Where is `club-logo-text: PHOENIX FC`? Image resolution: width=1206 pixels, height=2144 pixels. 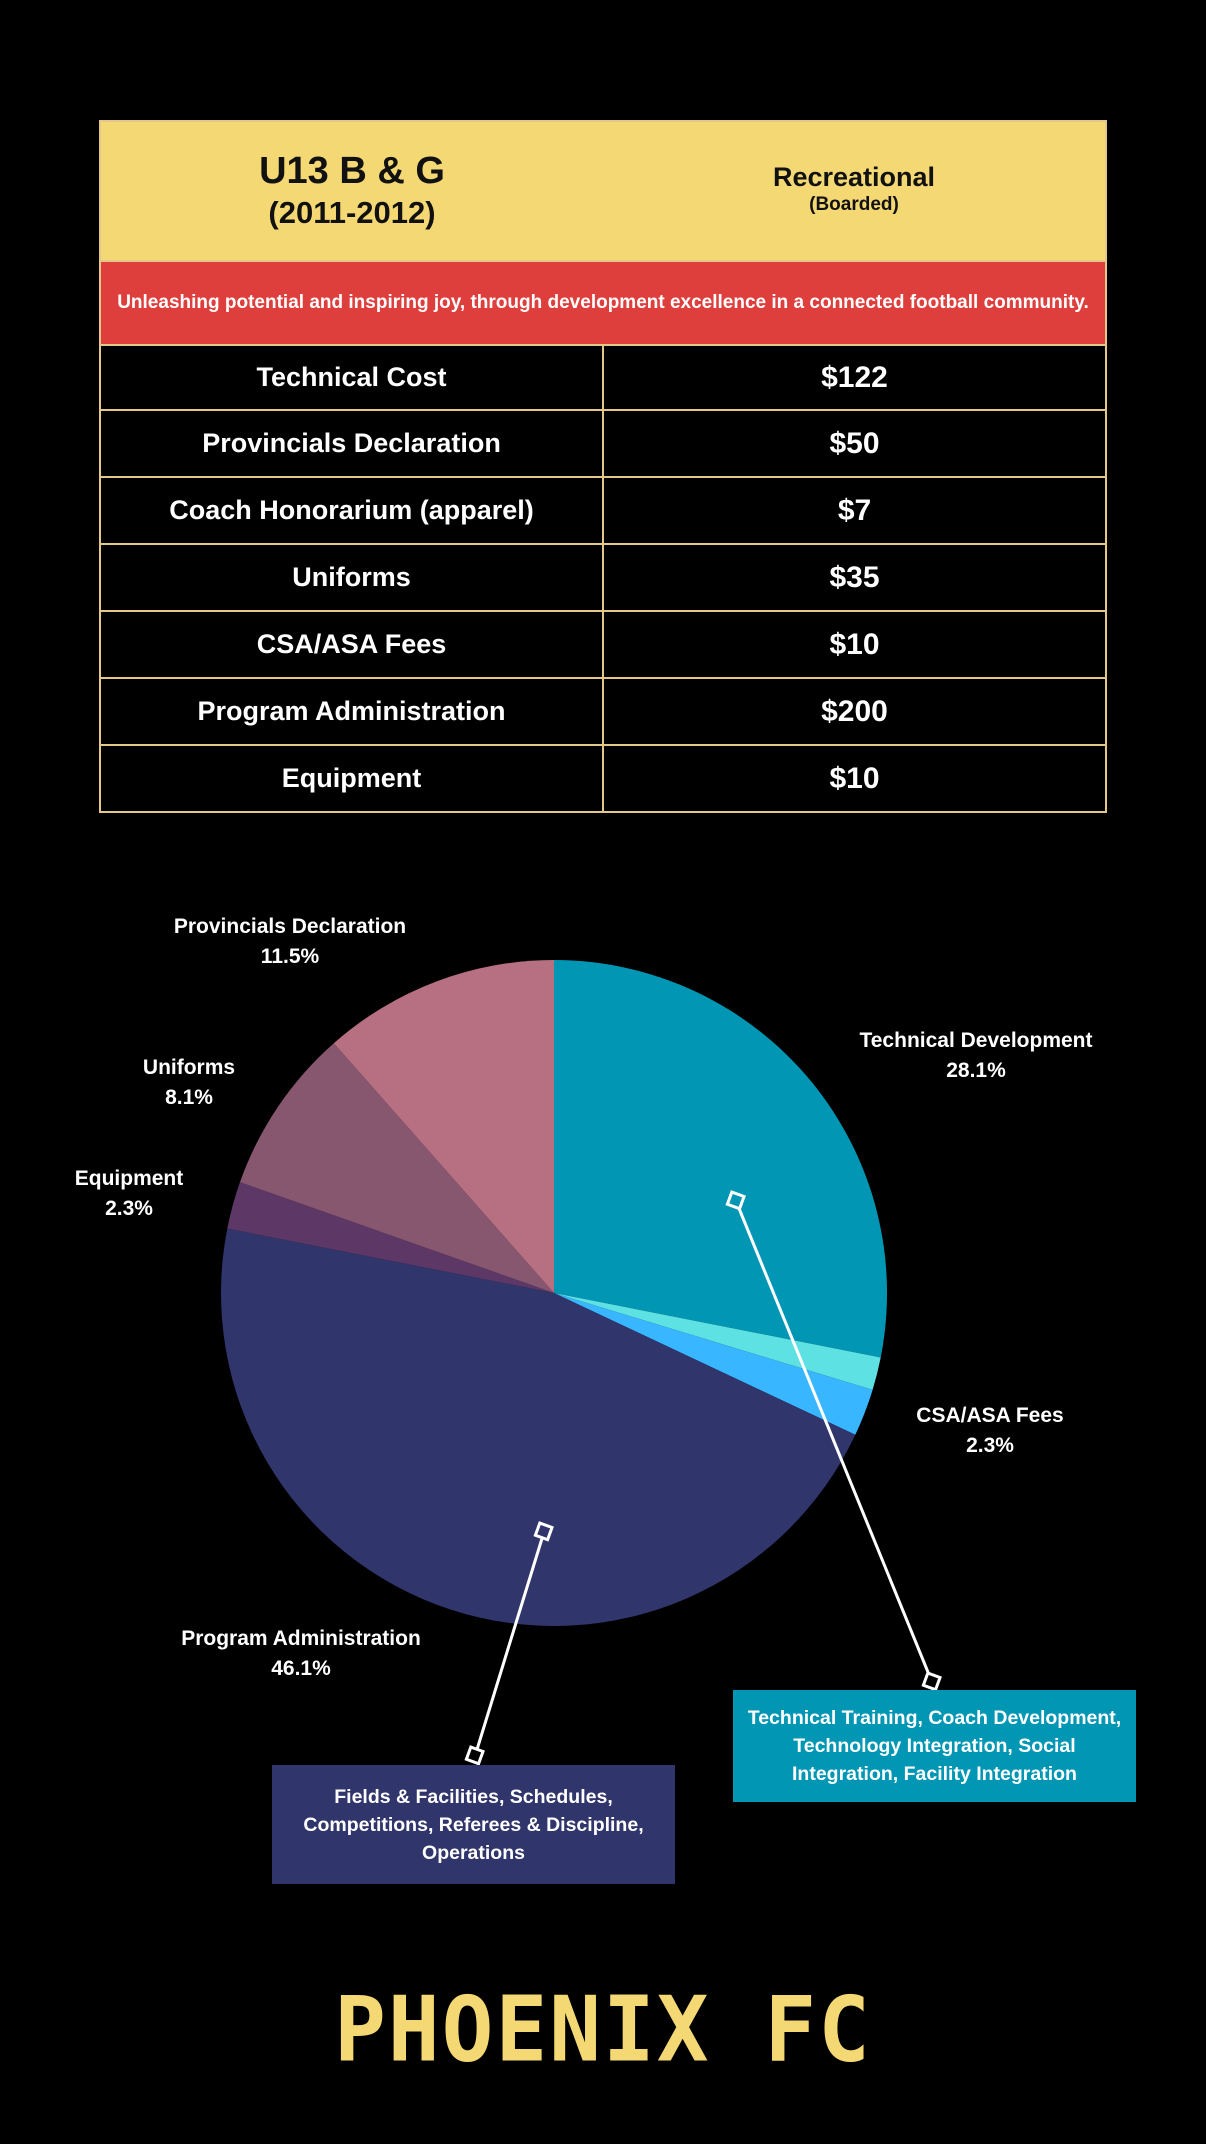
club-logo-text: PHOENIX FC is located at coordinates (603, 2030).